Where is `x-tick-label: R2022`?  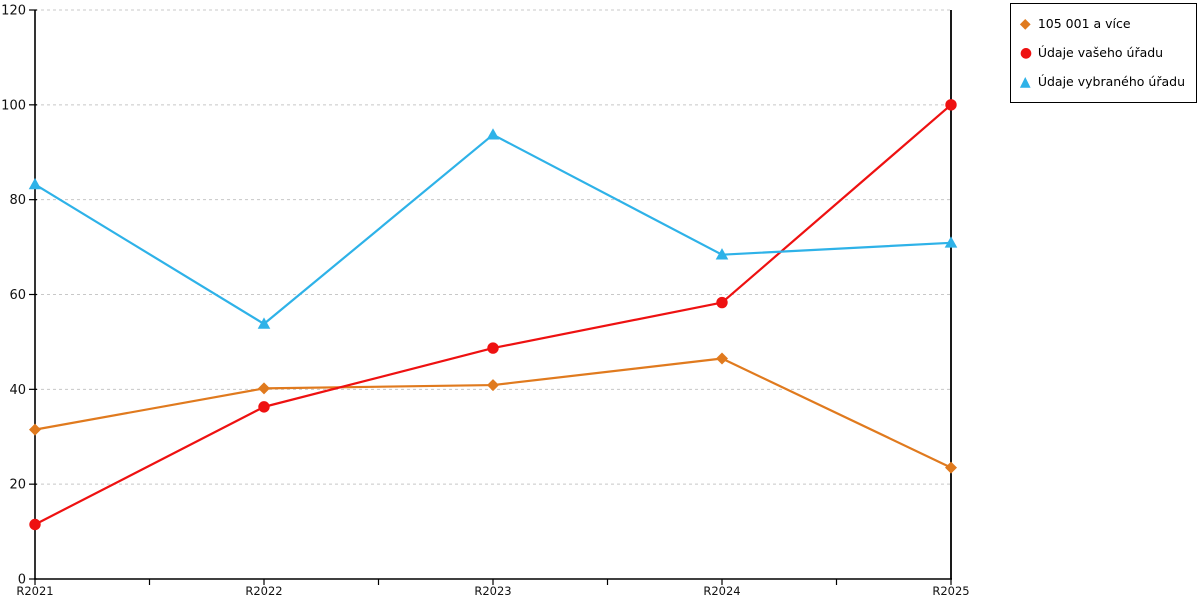
x-tick-label: R2022 is located at coordinates (263, 591).